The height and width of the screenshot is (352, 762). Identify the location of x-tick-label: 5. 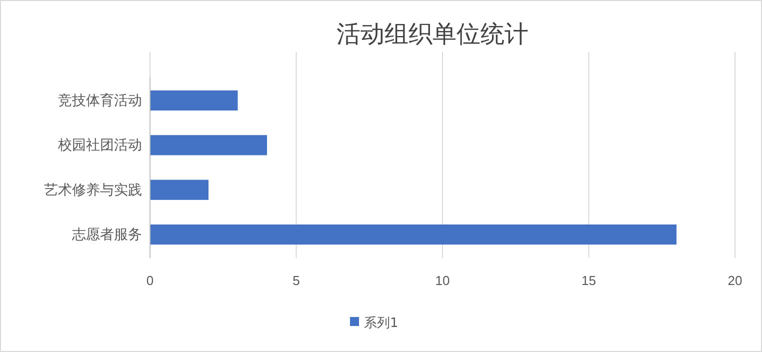
(296, 280).